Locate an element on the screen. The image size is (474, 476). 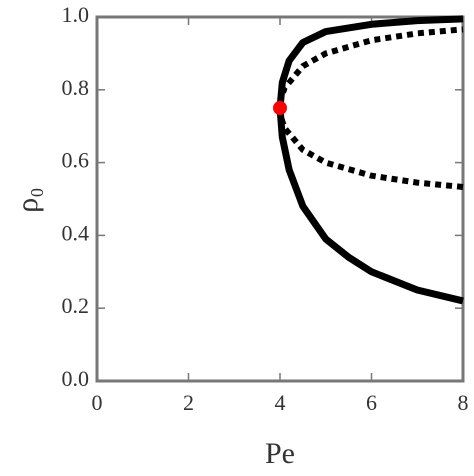
curve is located at coordinates (370, 108).